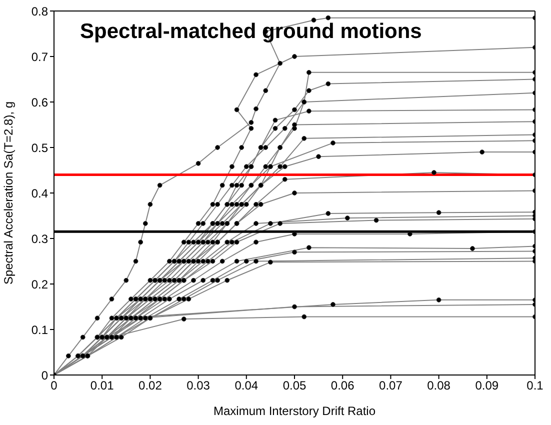 The width and height of the screenshot is (551, 425). What do you see at coordinates (39, 102) in the screenshot?
I see `y-tick-label: 0.6` at bounding box center [39, 102].